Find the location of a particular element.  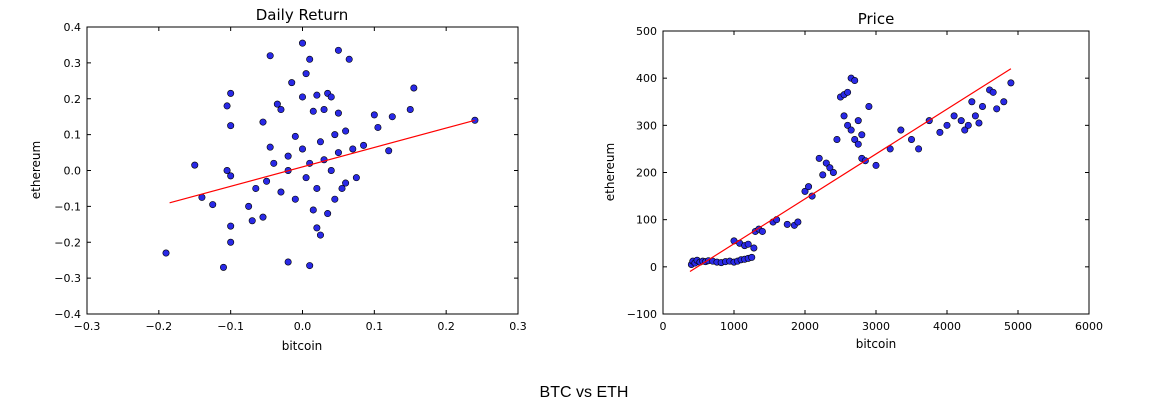

chart-title: Price is located at coordinates (876, 19).